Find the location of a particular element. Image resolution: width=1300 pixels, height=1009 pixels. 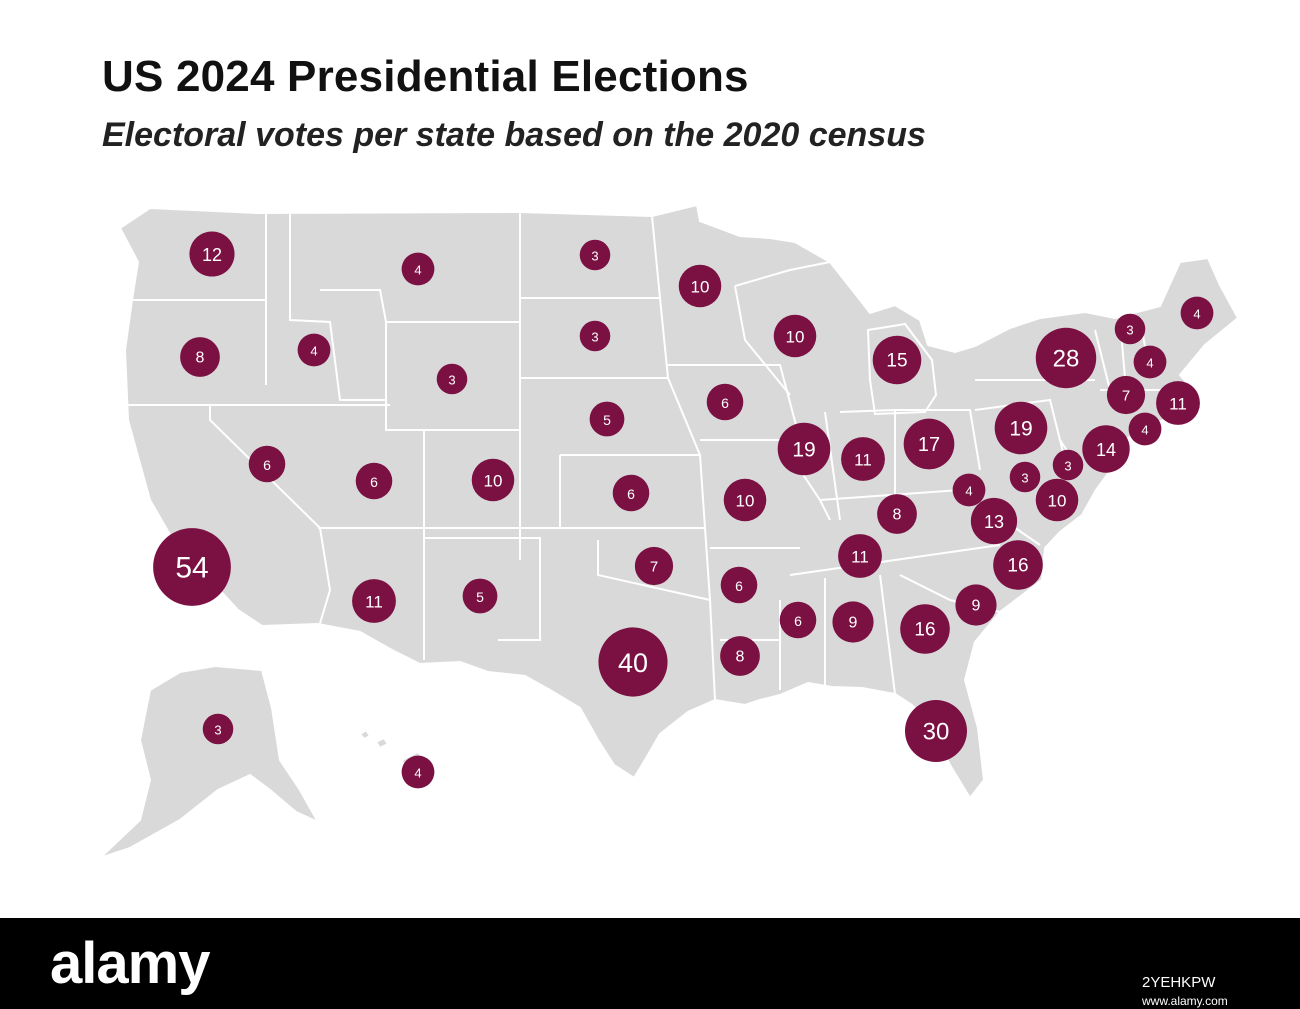

bubble-label-arizona: 11 is located at coordinates (374, 602).